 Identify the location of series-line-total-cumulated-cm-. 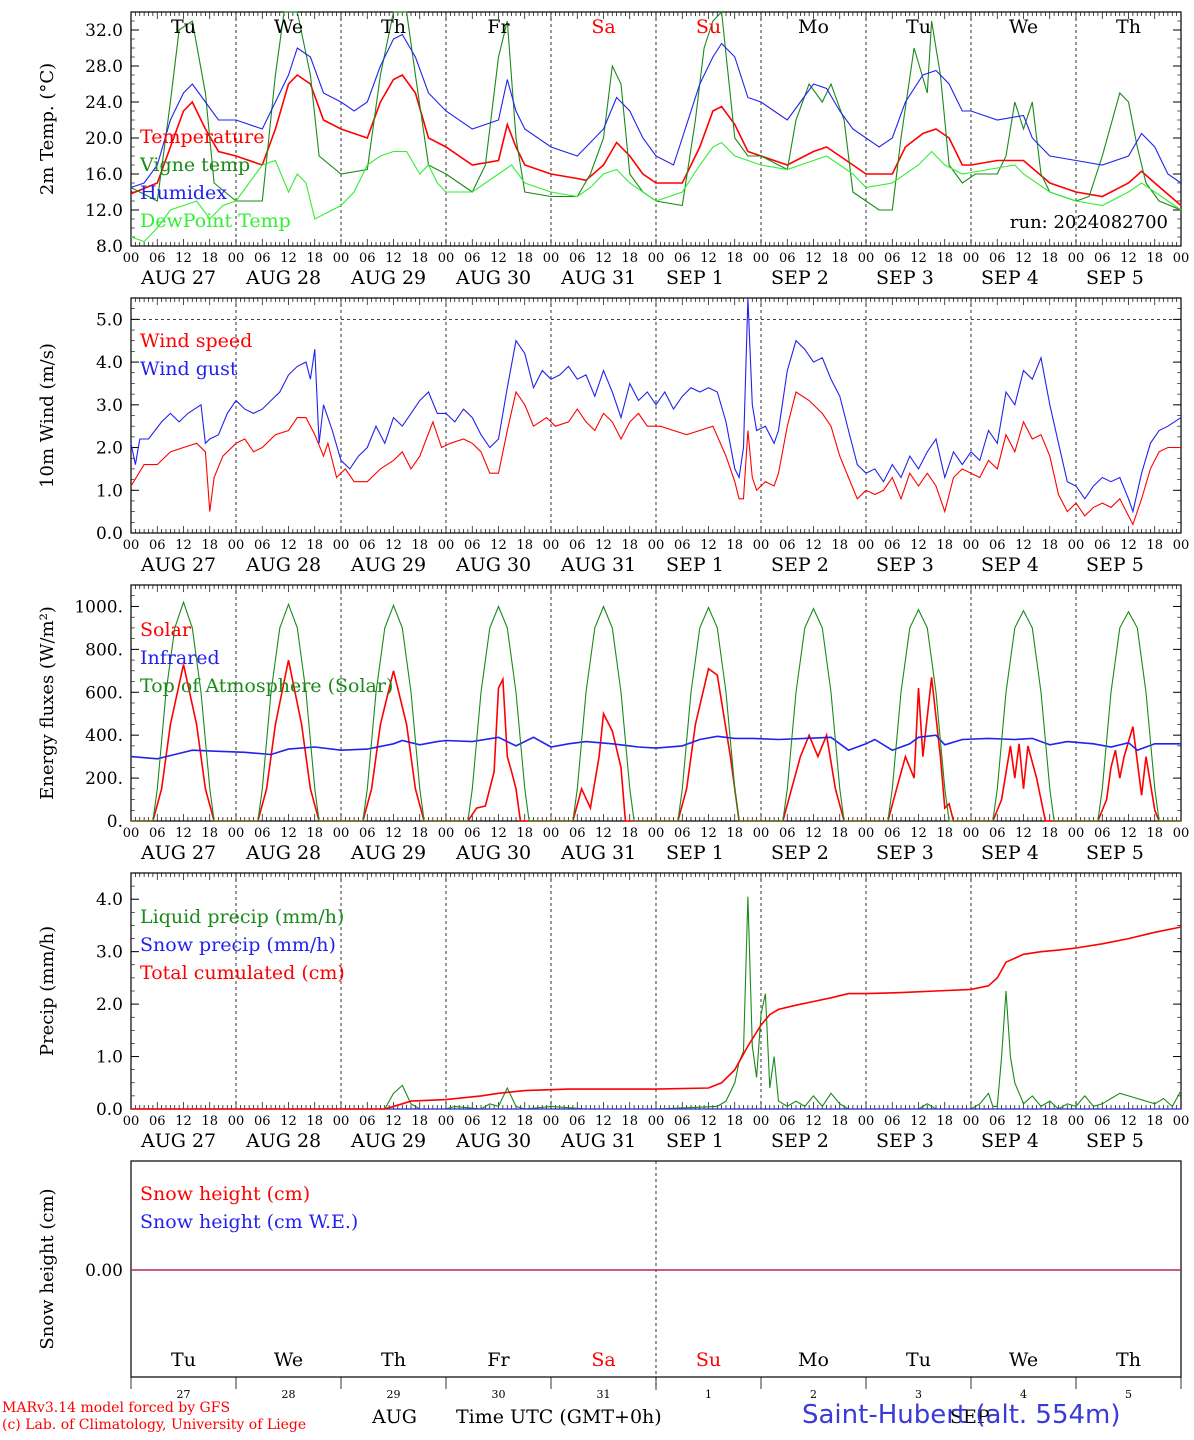
(656, 1018).